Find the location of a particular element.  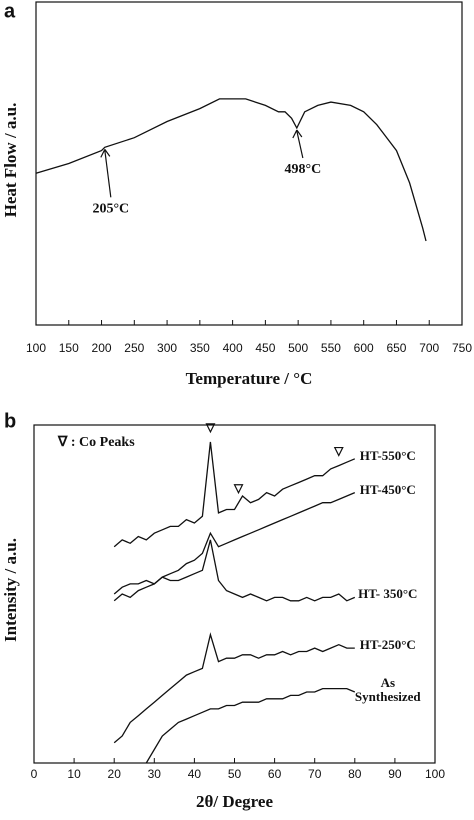

series-label: HT- 350°C is located at coordinates (388, 594).